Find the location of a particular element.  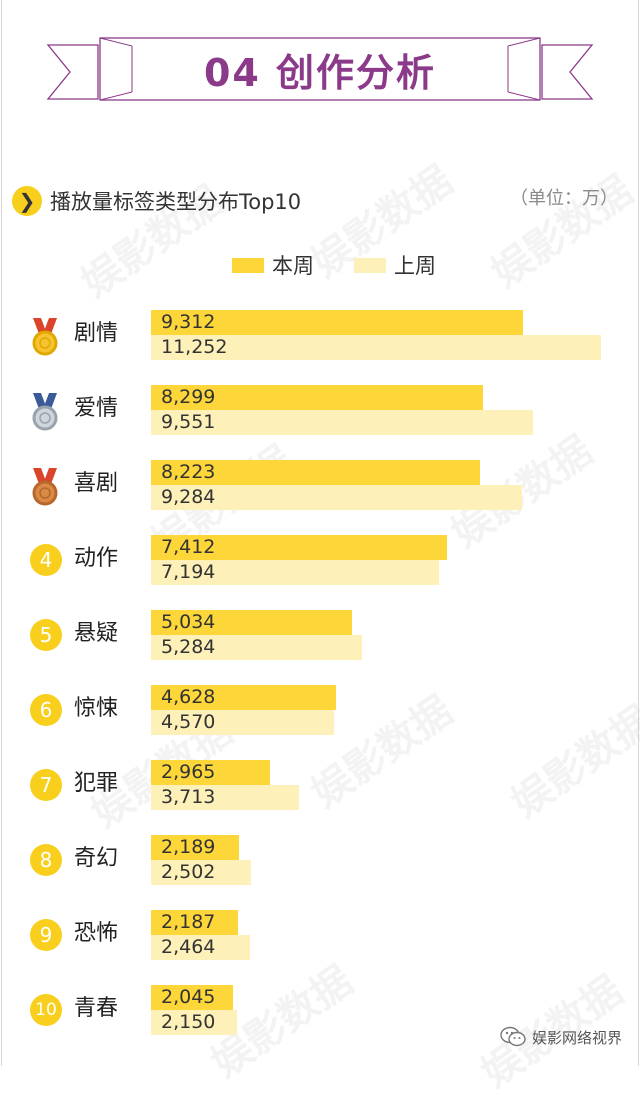

category-label: 犯罪 is located at coordinates (96, 783).